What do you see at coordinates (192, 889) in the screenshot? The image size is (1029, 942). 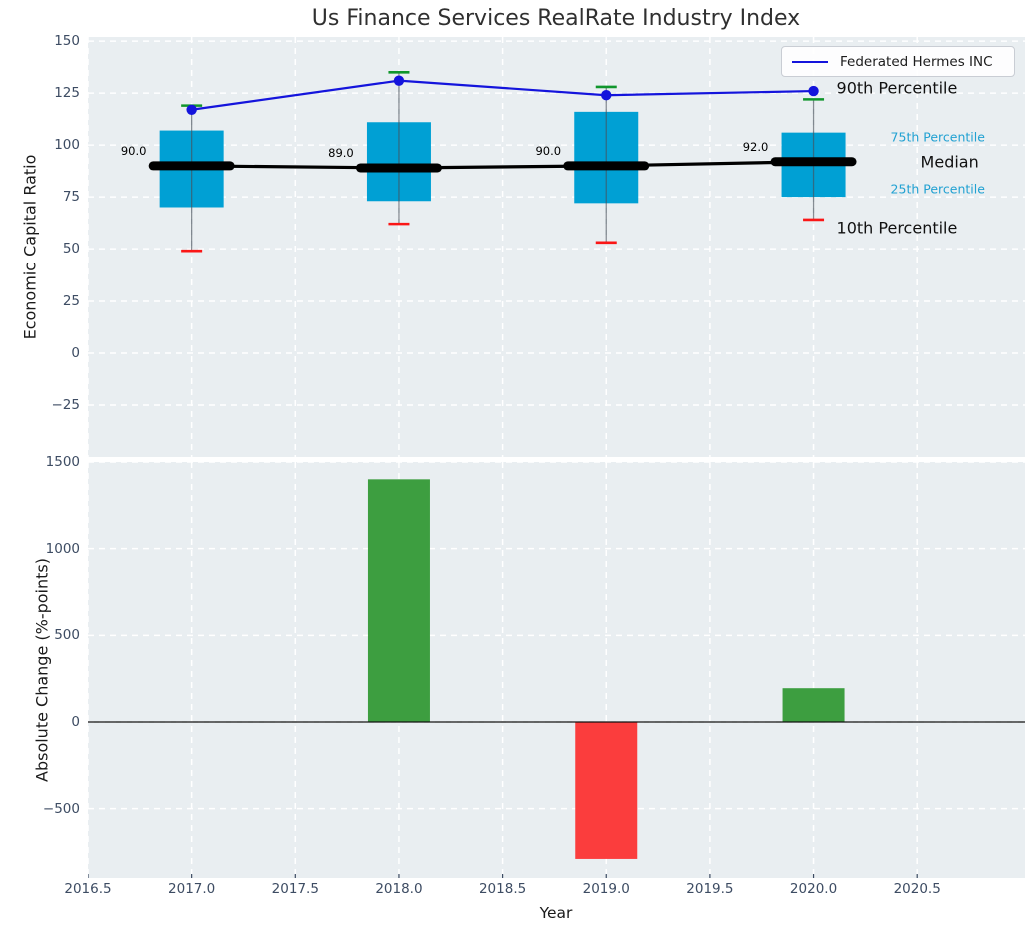 I see `x-tick-2017: 2017.0` at bounding box center [192, 889].